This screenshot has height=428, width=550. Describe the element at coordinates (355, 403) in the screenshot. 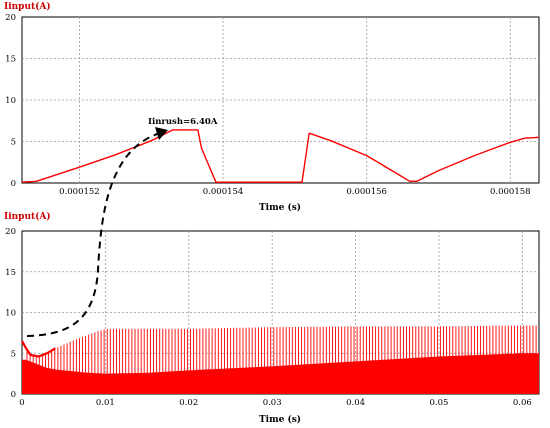

I see `bottom-x-tick-label: 0.04` at that location.